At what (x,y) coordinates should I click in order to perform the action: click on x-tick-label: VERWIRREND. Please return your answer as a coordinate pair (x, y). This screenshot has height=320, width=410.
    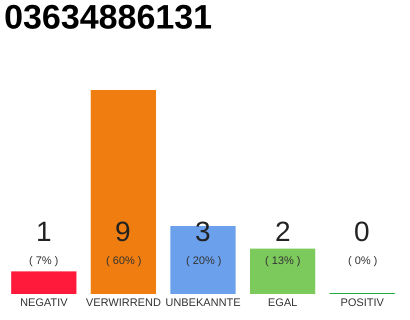
    Looking at the image, I should click on (123, 303).